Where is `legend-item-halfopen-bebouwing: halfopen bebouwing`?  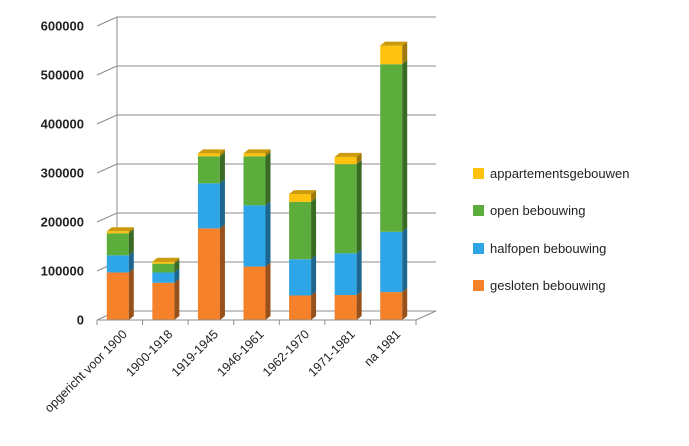 legend-item-halfopen-bebouwing: halfopen bebouwing is located at coordinates (551, 248).